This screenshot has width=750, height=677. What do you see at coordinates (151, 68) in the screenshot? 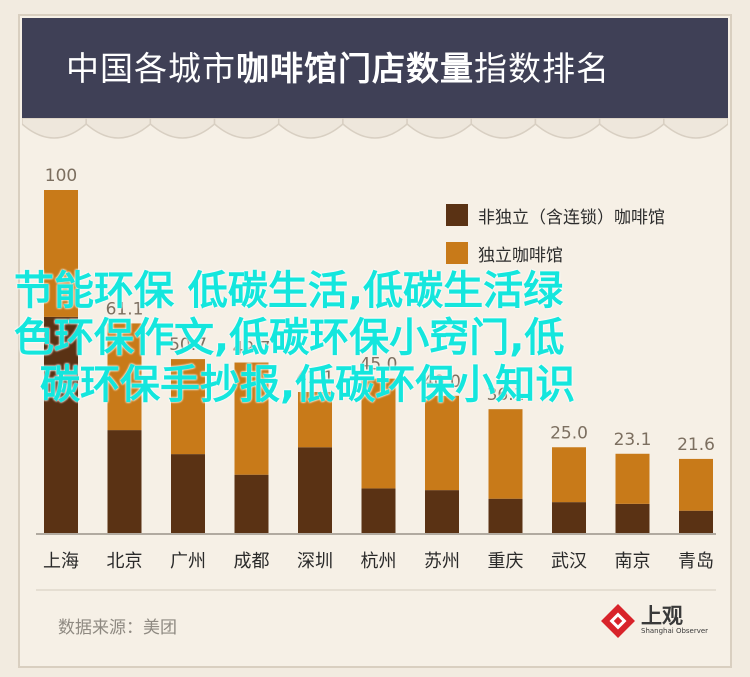
I see `title-regular: 中国各城市` at bounding box center [151, 68].